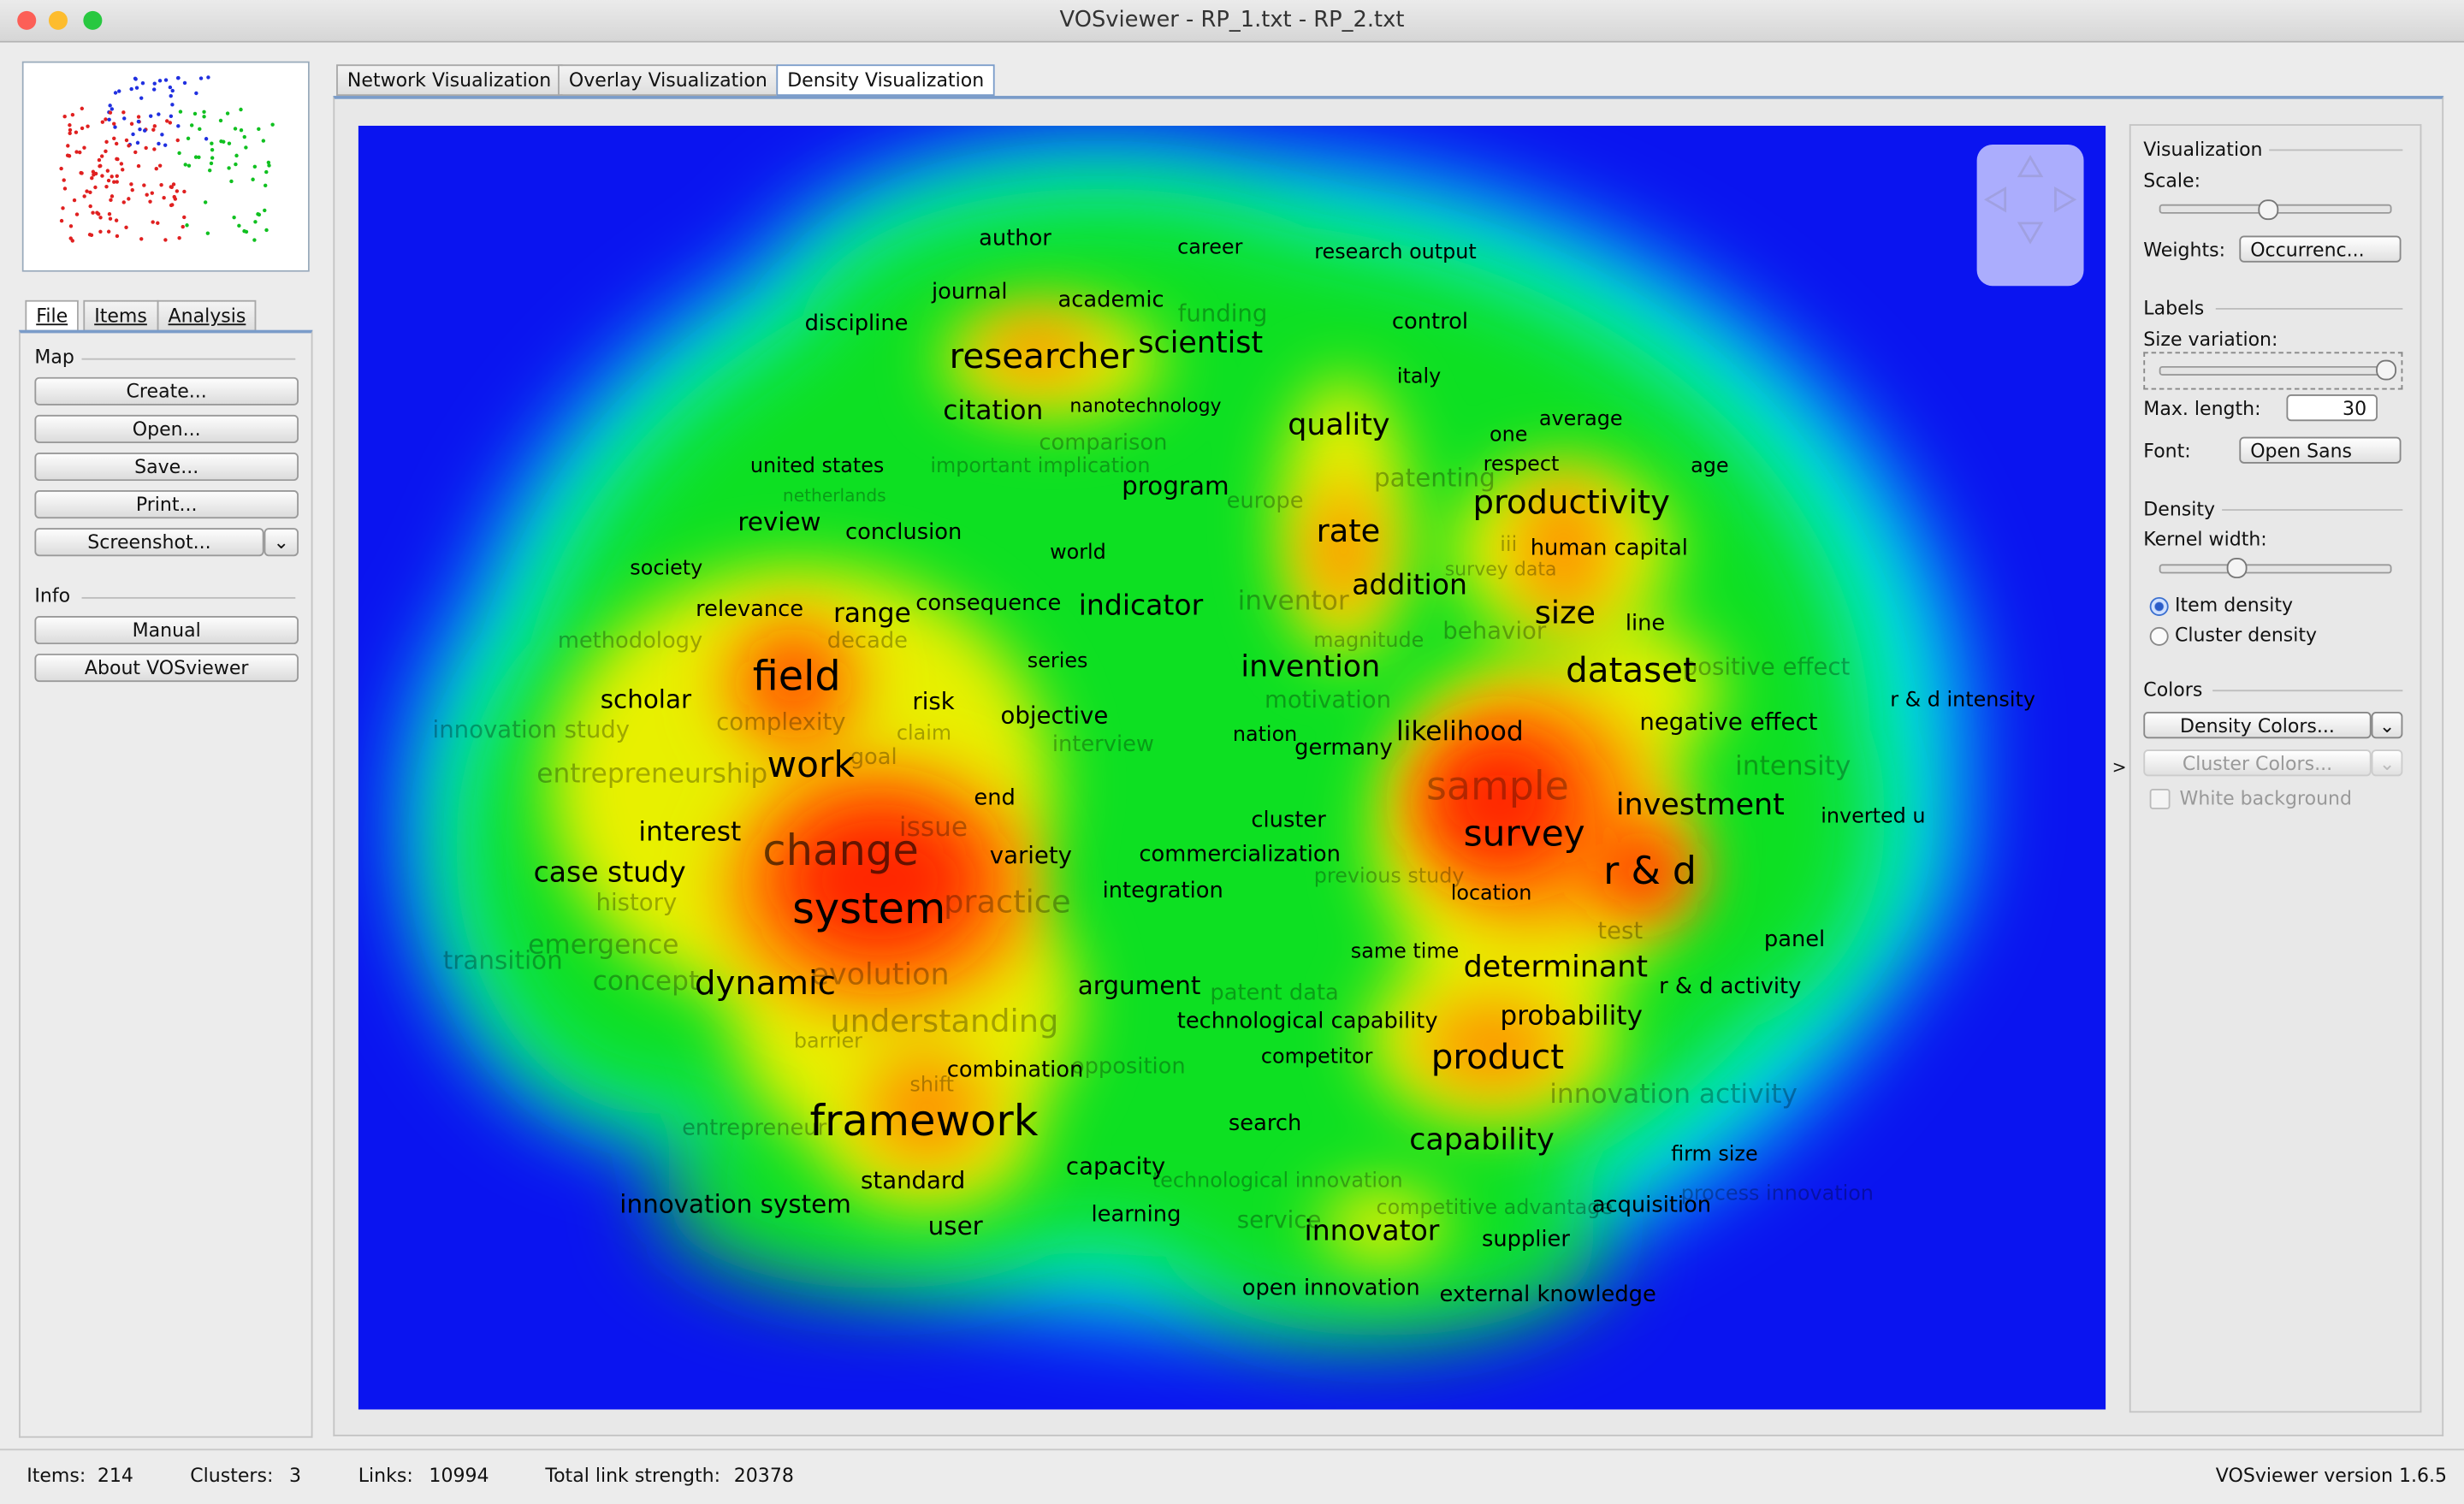 The image size is (2464, 1504). I want to click on term-label: inverted u, so click(1873, 816).